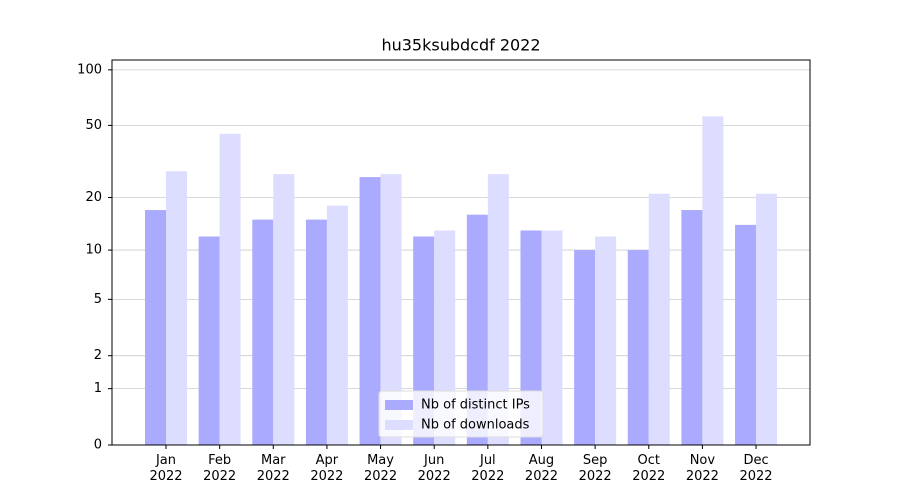 The width and height of the screenshot is (900, 500). What do you see at coordinates (327, 468) in the screenshot?
I see `x-tick-label: Apr 2022` at bounding box center [327, 468].